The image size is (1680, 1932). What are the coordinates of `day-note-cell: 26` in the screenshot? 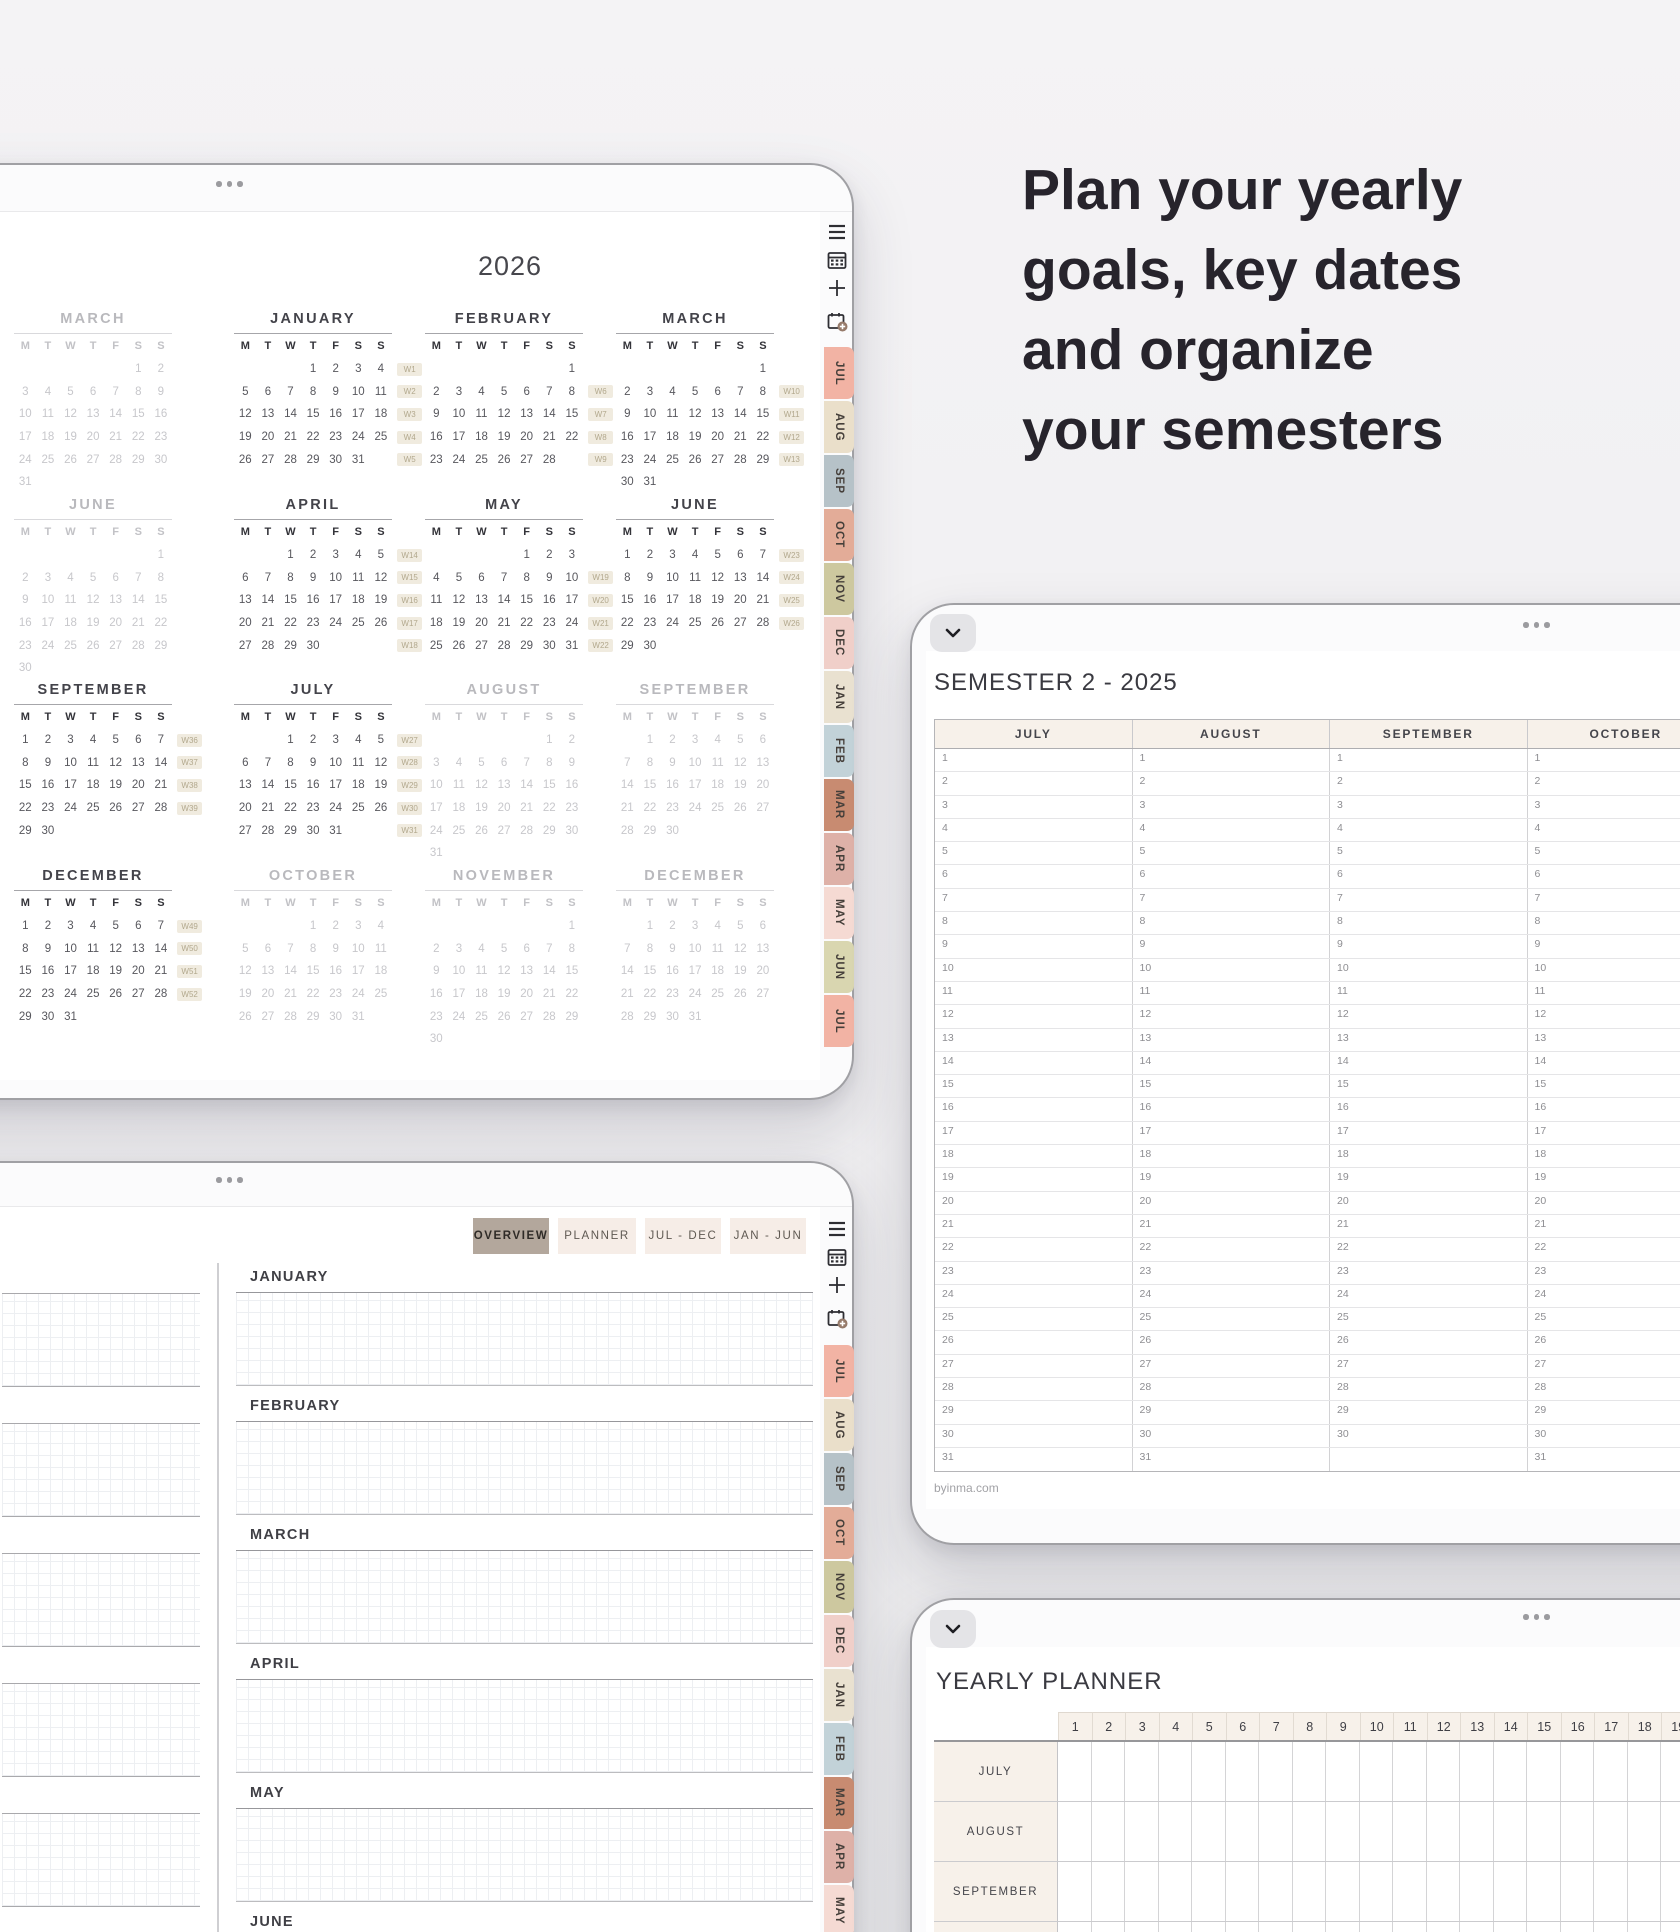 It's located at (1429, 1342).